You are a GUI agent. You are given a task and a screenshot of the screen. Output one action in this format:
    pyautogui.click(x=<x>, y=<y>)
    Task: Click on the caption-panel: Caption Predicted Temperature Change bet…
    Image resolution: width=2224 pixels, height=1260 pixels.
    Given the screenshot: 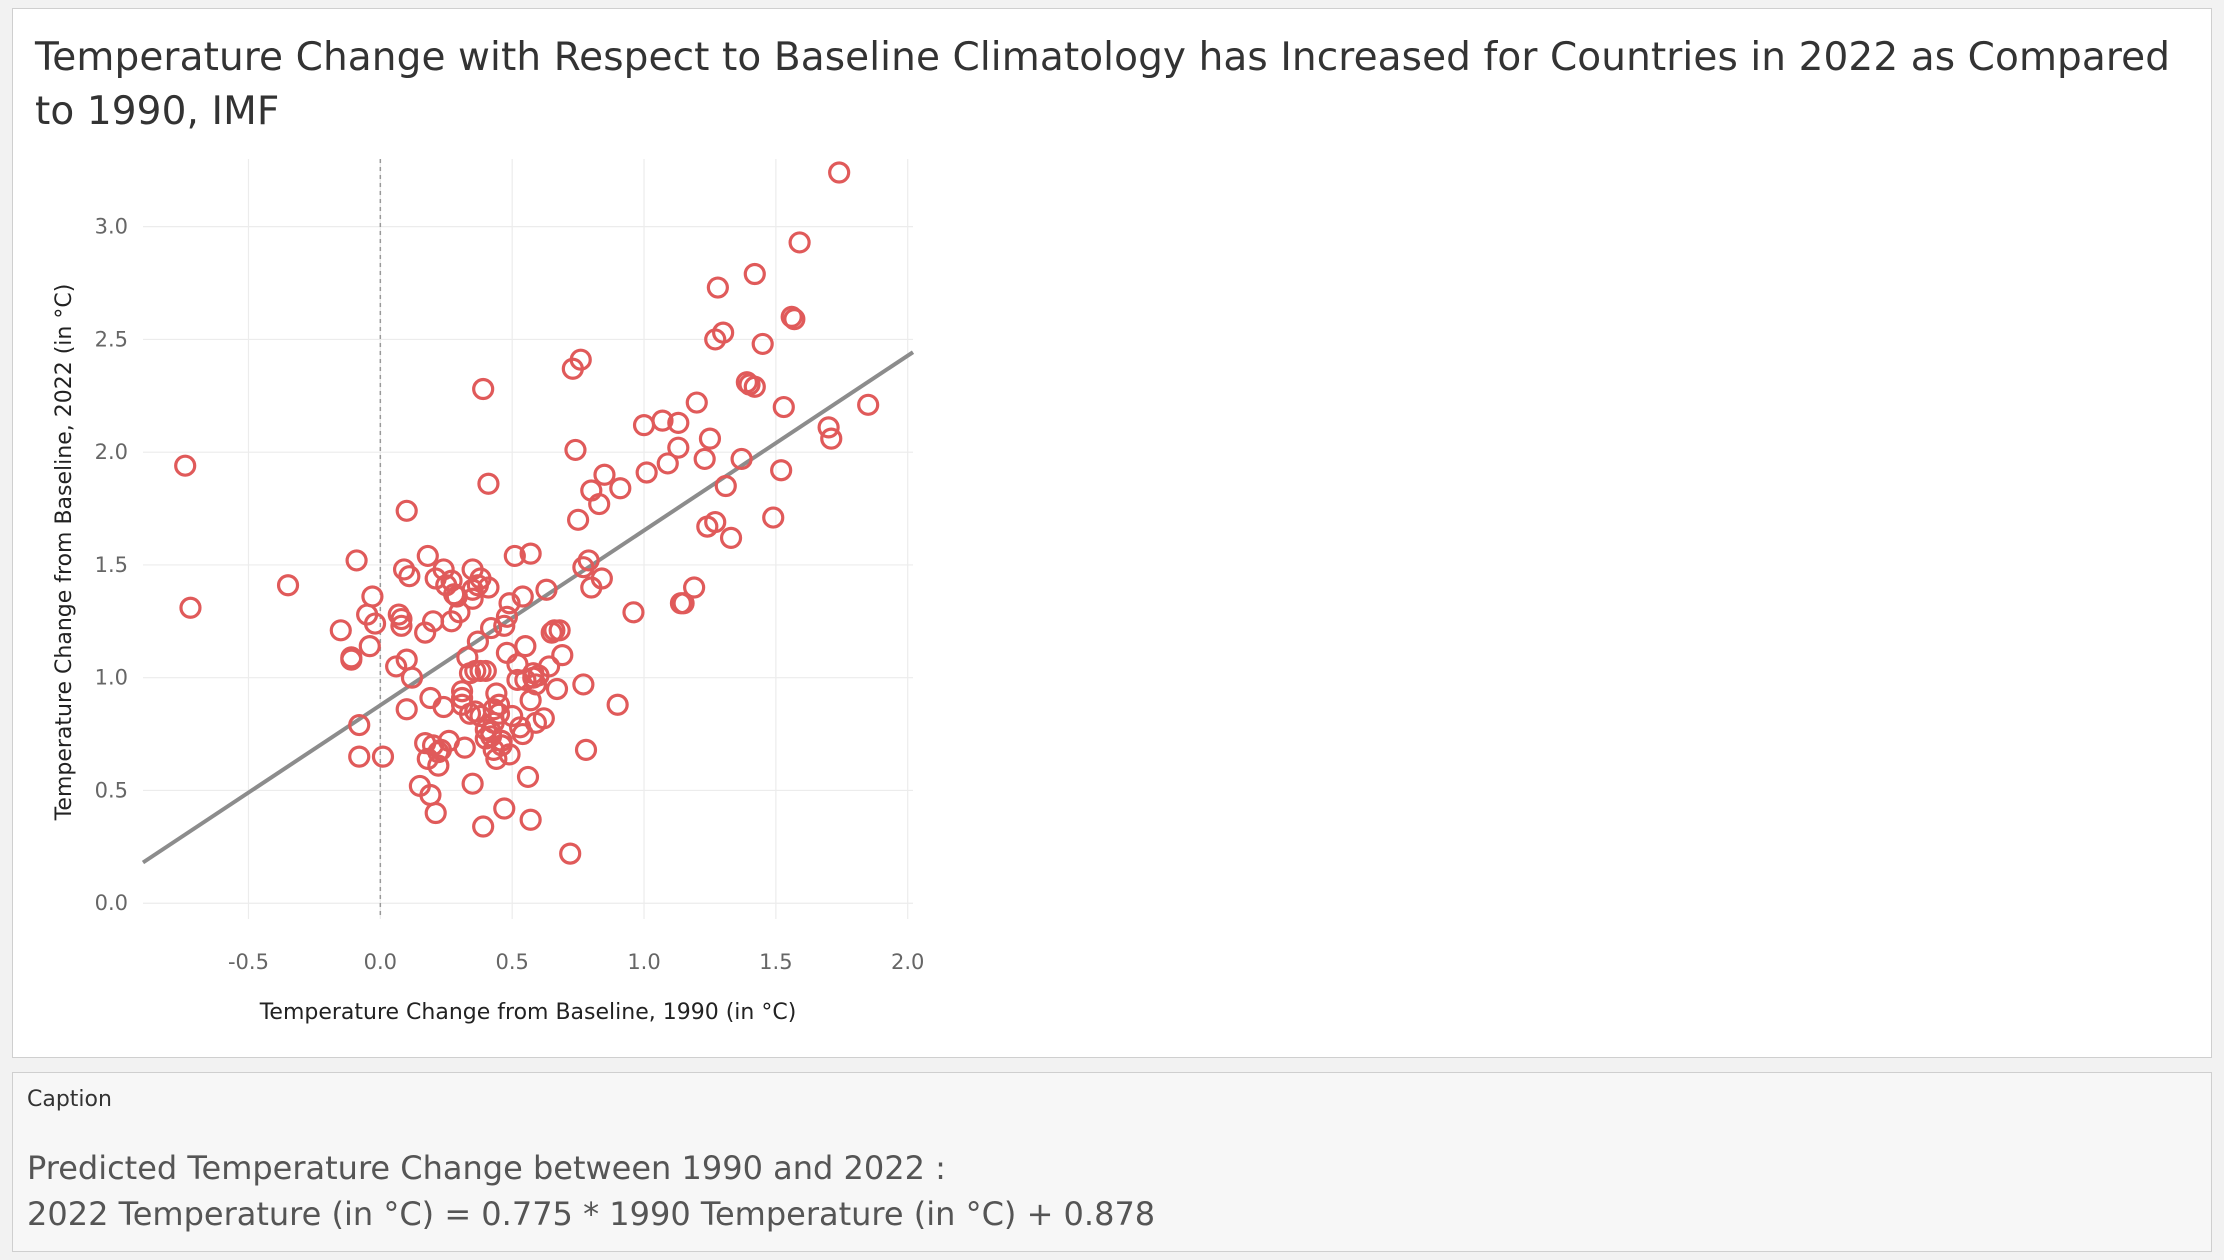 What is the action you would take?
    pyautogui.click(x=1112, y=1162)
    